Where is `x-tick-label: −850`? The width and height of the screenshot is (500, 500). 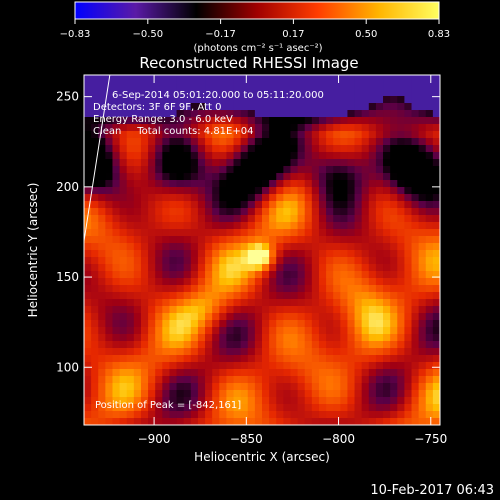
x-tick-label: −850 is located at coordinates (246, 439).